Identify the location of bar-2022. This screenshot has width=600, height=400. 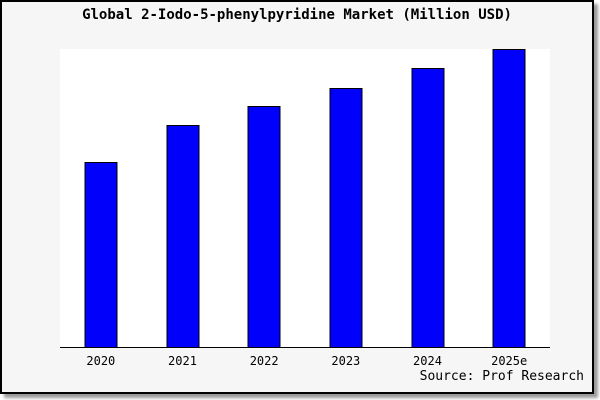
(264, 226).